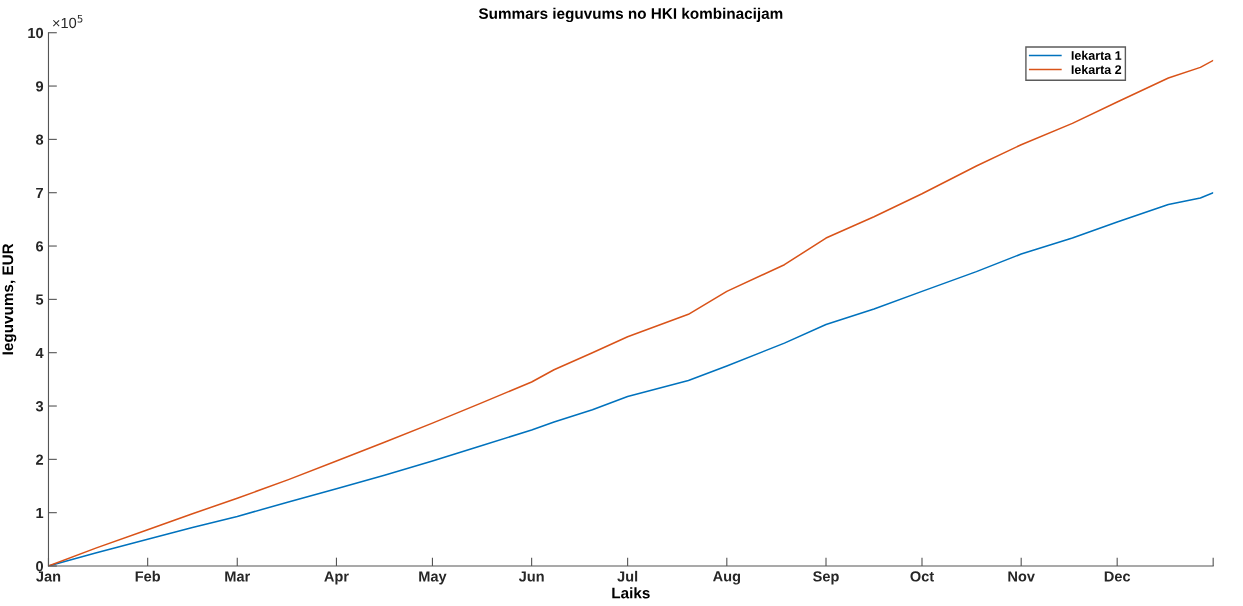 This screenshot has width=1243, height=606. I want to click on y-tick-label: 2, so click(40, 459).